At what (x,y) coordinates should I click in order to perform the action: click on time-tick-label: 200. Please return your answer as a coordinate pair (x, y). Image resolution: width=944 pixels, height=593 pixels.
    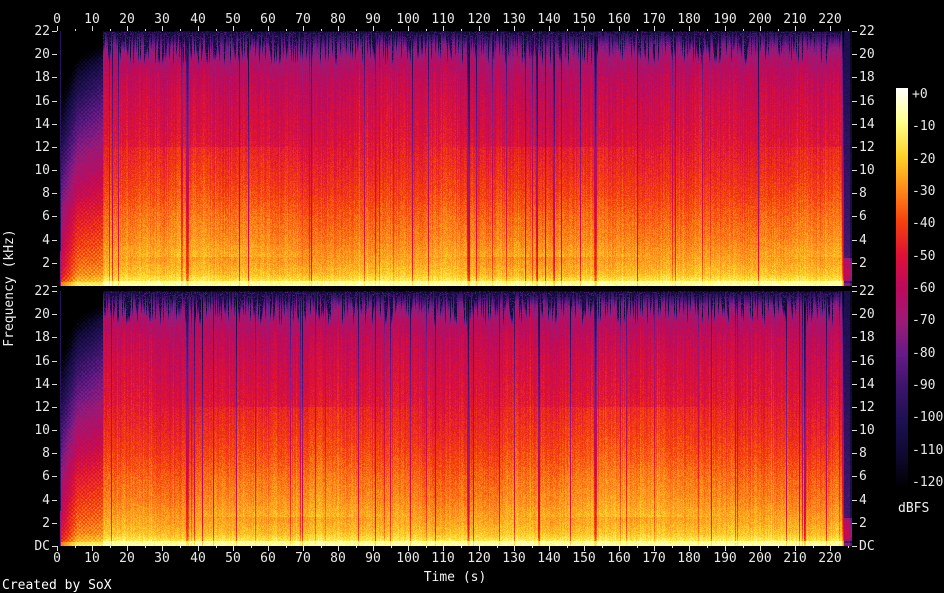
    Looking at the image, I should click on (760, 19).